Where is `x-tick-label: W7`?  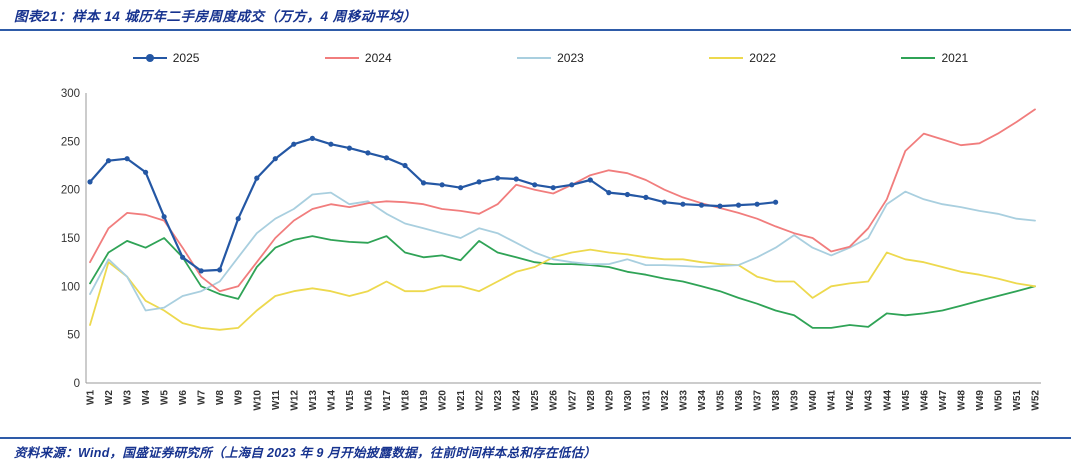 x-tick-label: W7 is located at coordinates (202, 397).